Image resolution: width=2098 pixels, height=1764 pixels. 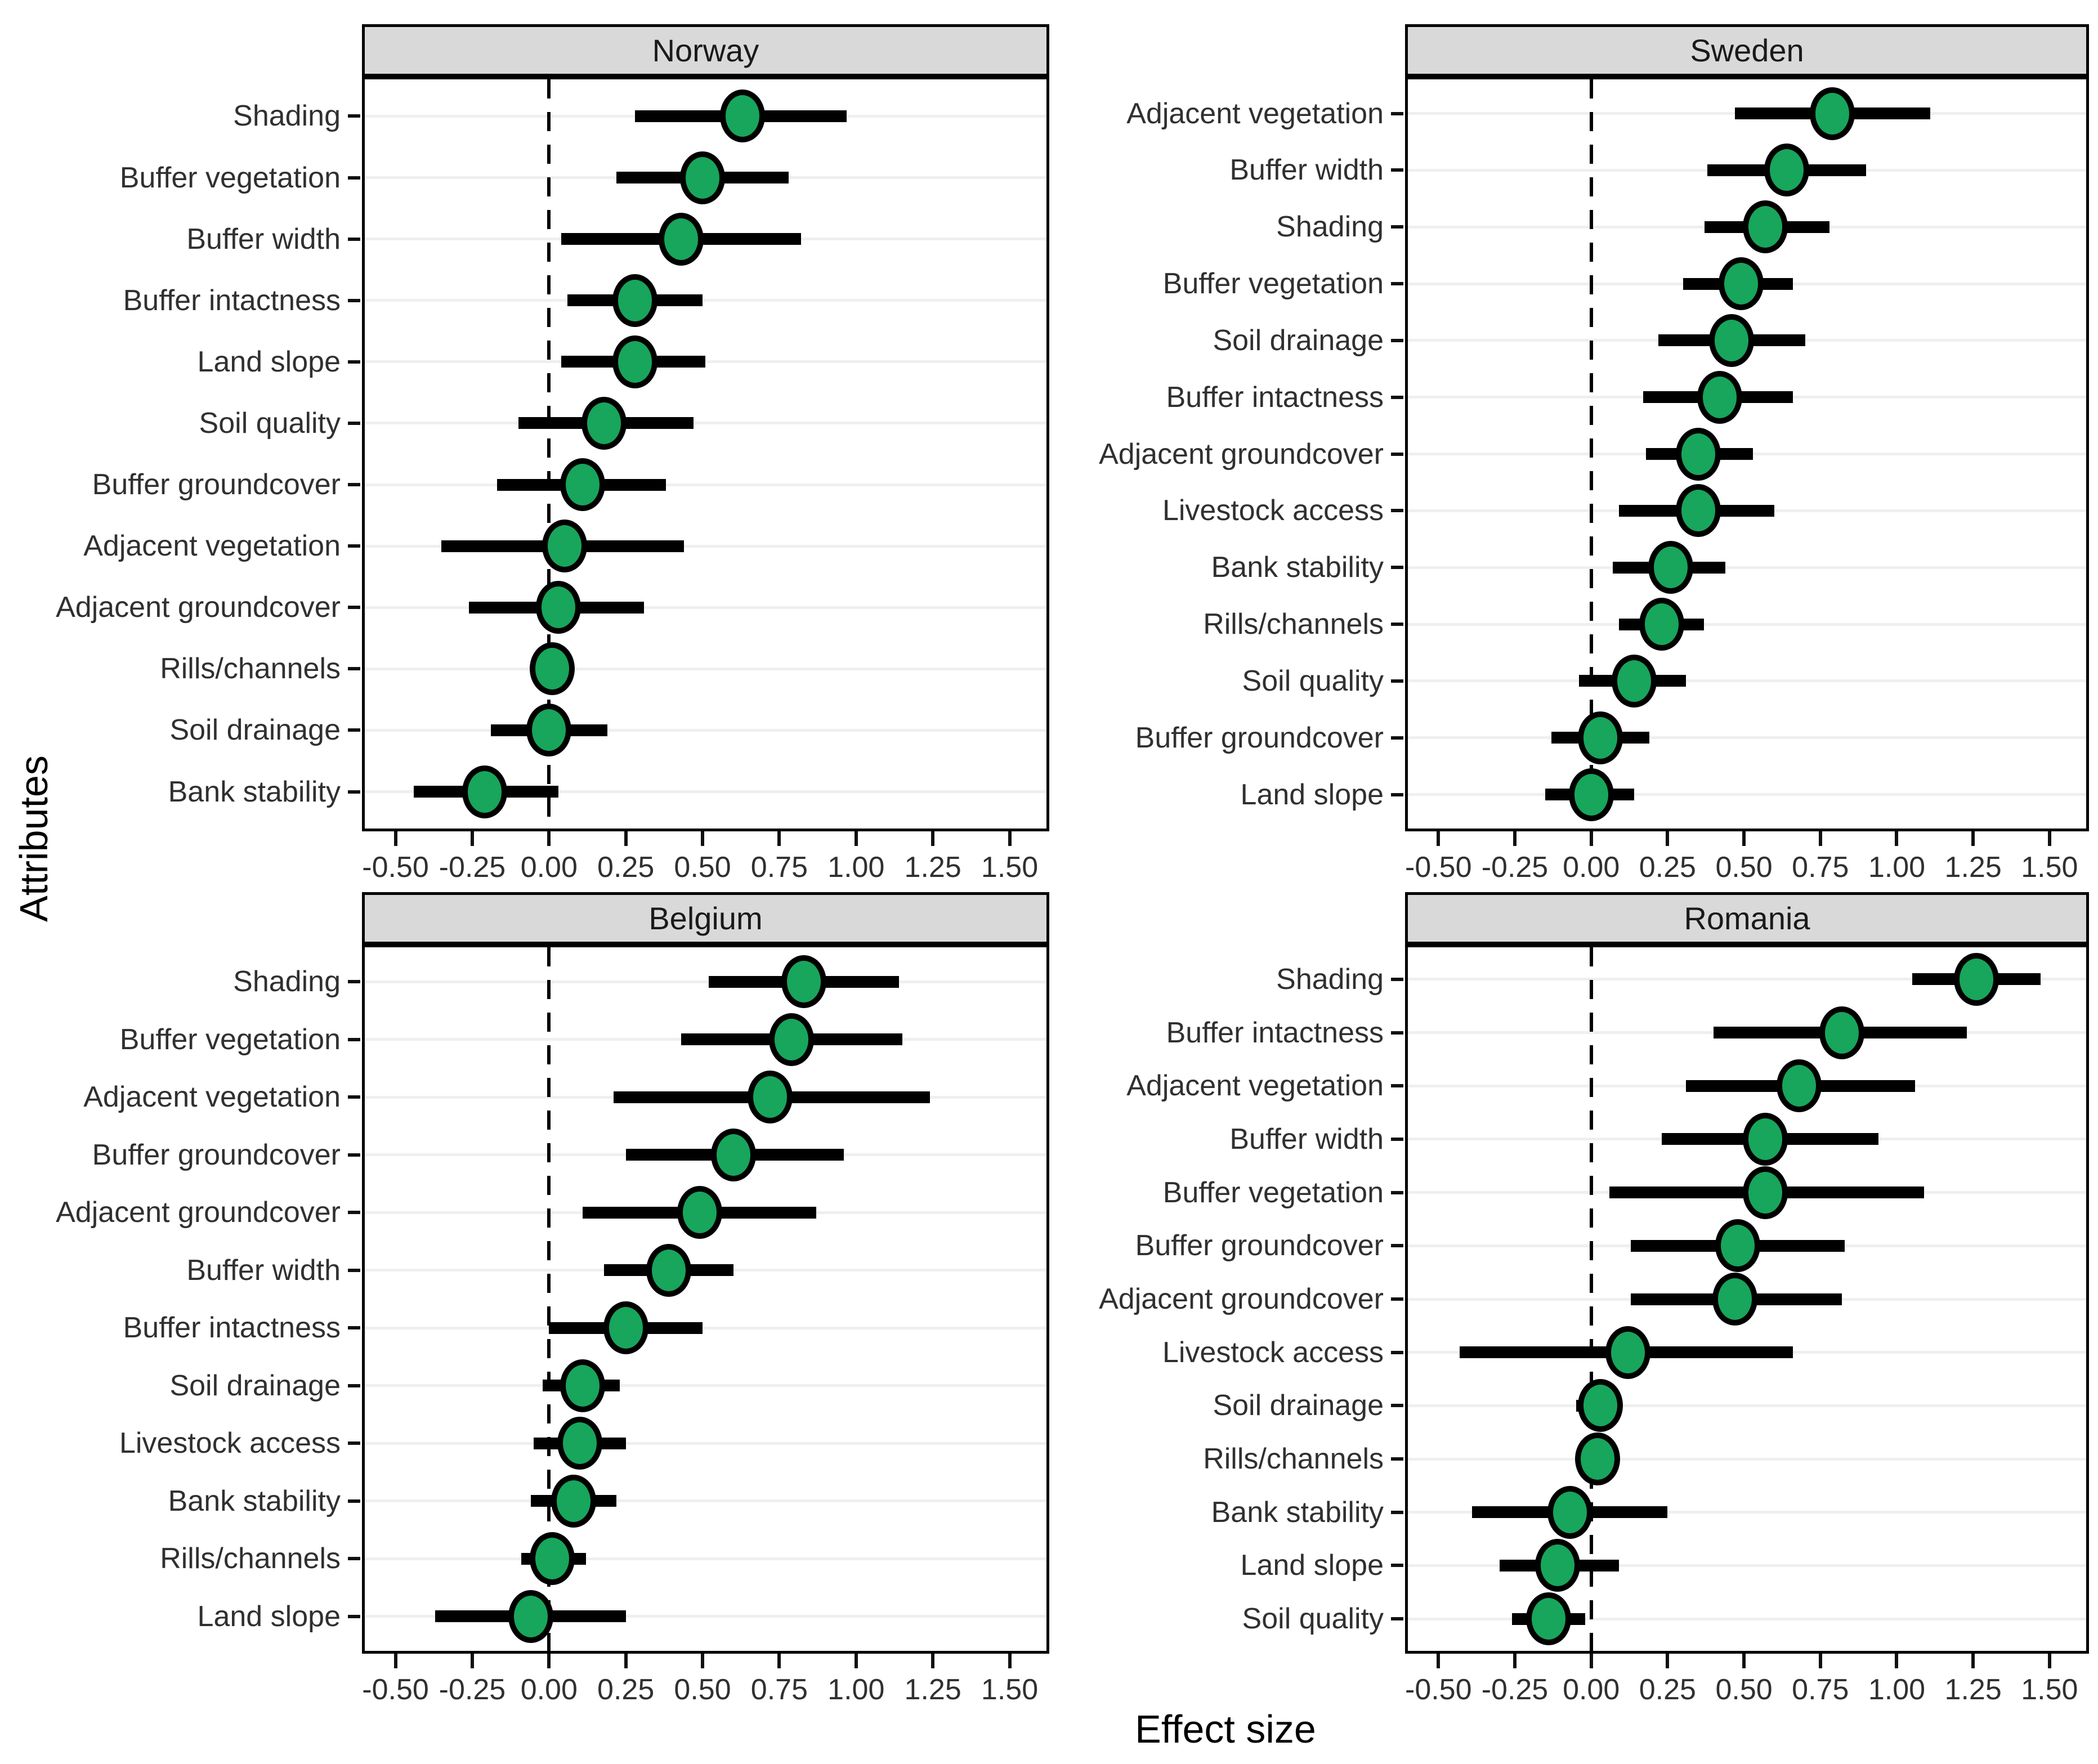 I want to click on category-label: Soil drainage, so click(x=1298, y=340).